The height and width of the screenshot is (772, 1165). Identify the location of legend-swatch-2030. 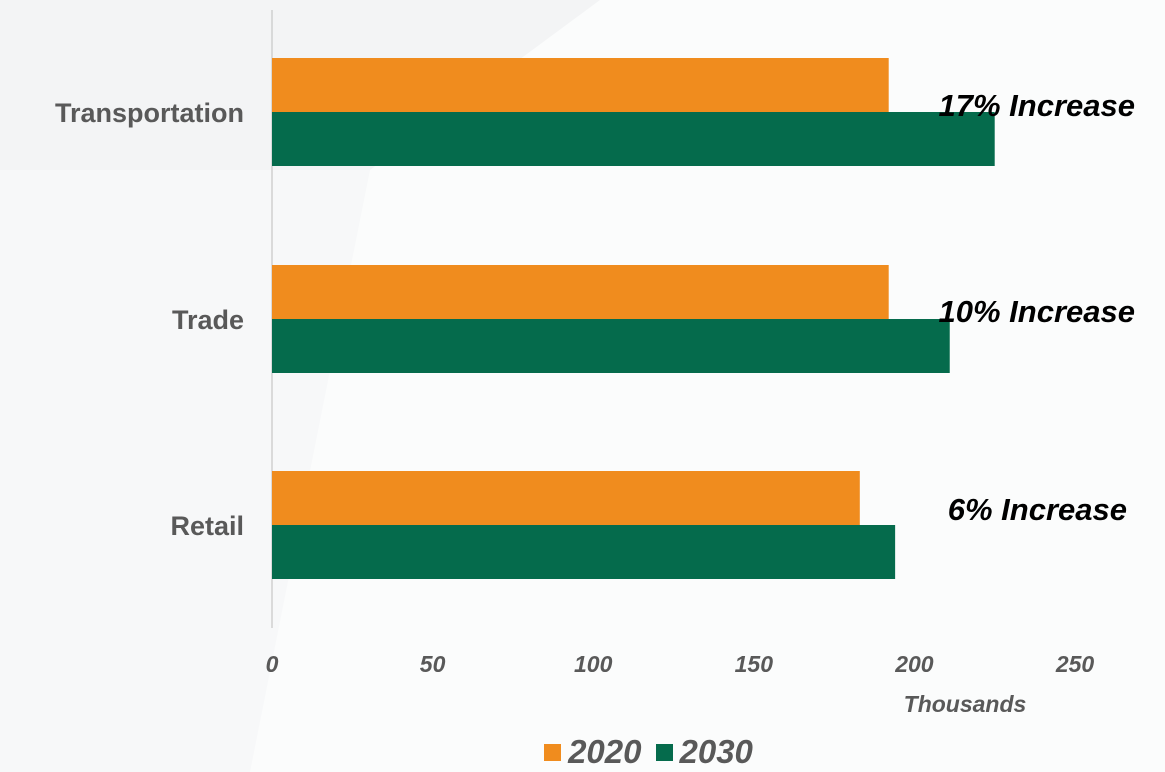
(664, 752).